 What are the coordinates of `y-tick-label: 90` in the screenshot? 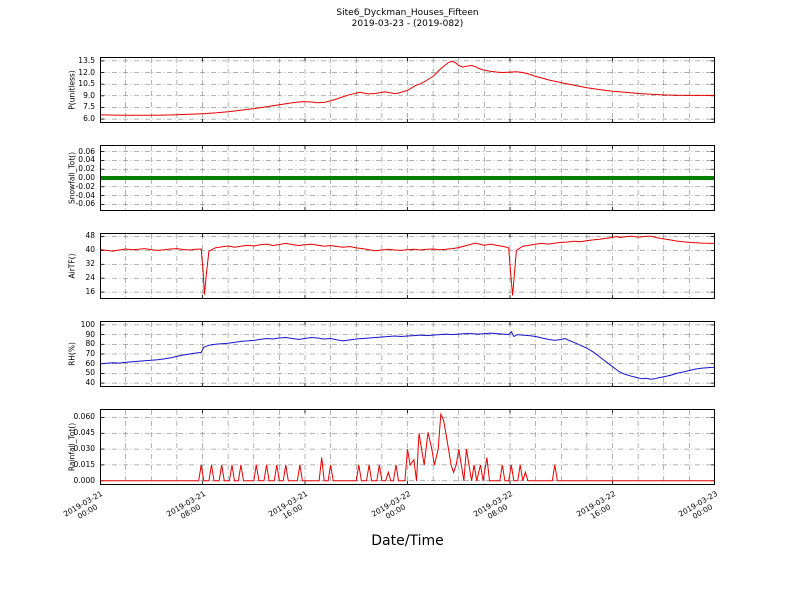 It's located at (90, 334).